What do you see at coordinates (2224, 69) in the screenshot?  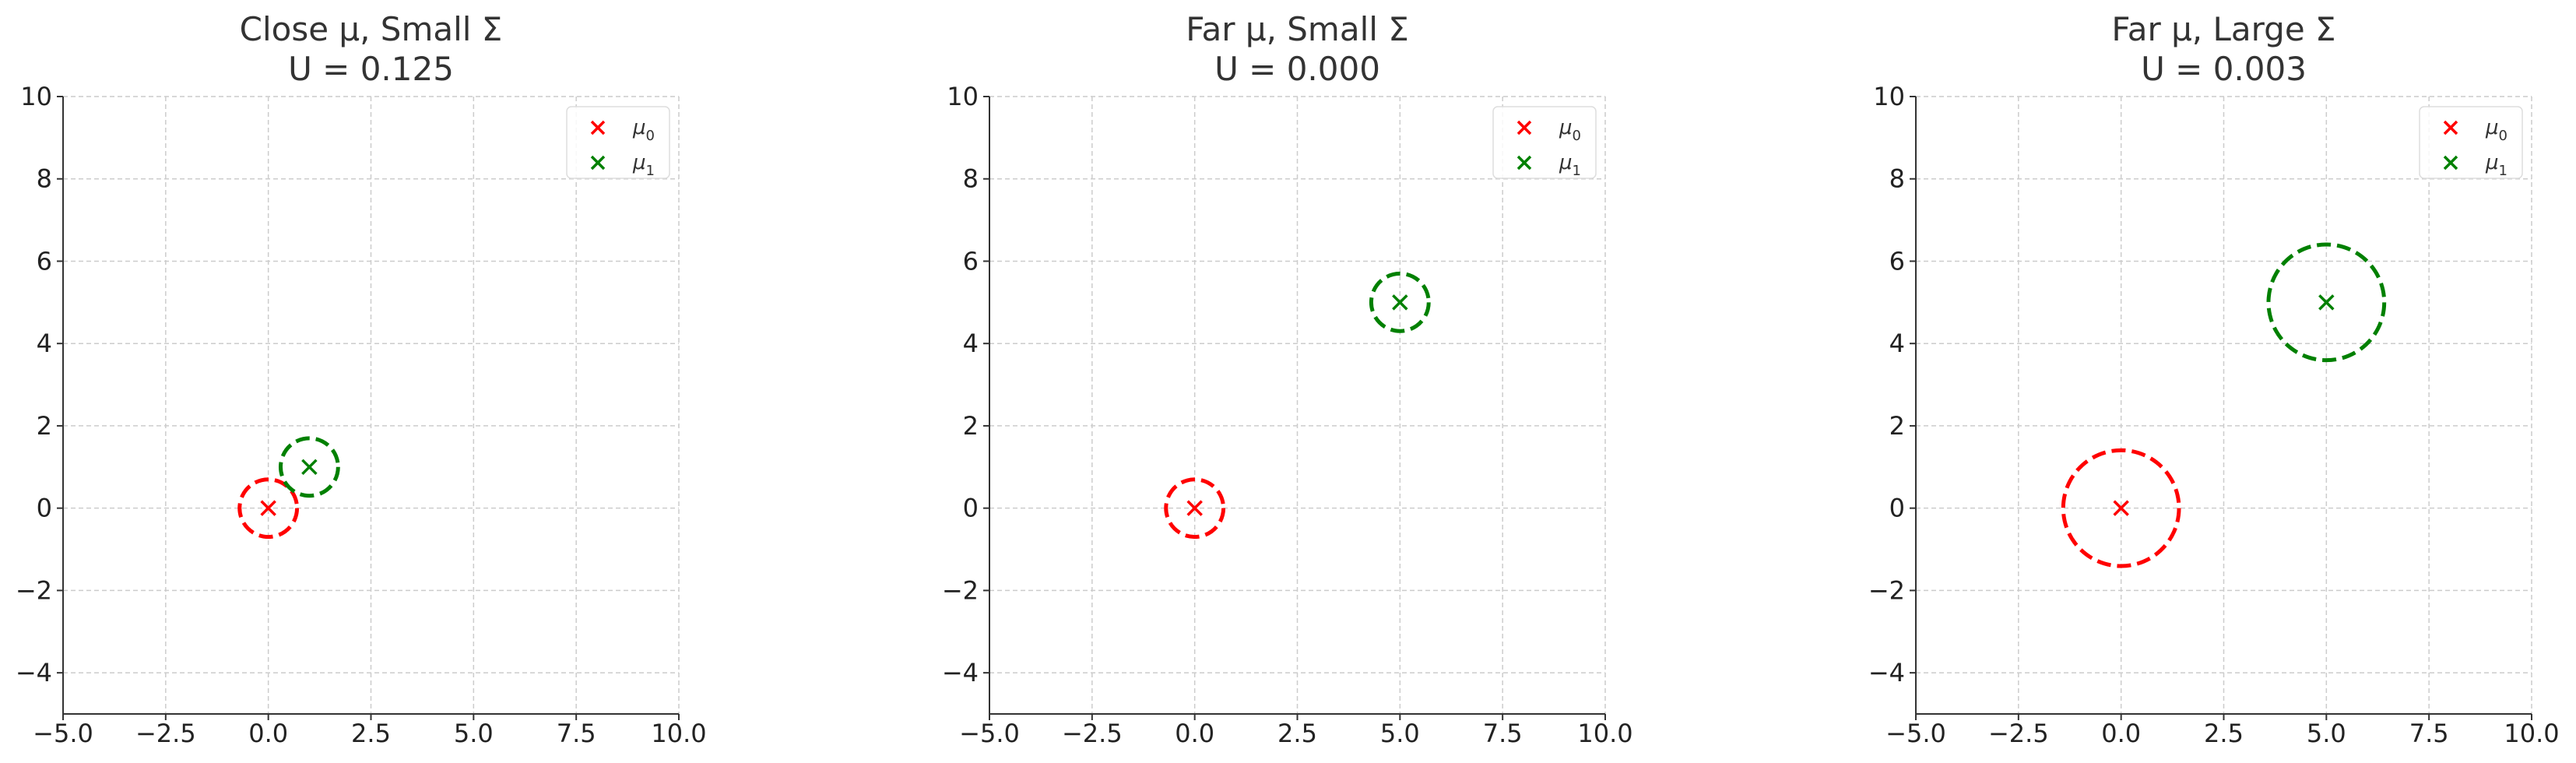 I see `chart-subtitle: U = 0.003` at bounding box center [2224, 69].